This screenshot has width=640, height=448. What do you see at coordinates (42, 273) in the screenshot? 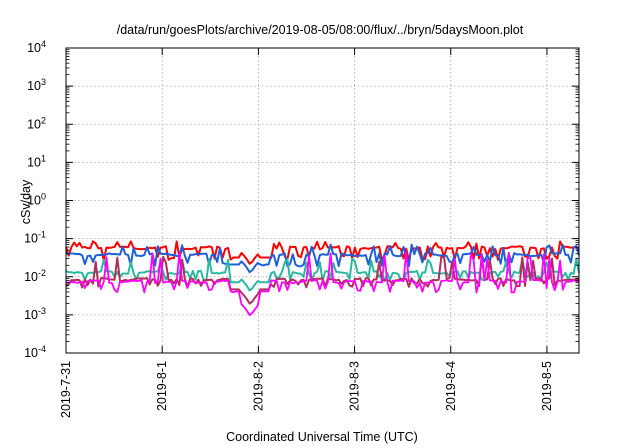
I see `y-tick-exponent: -2` at bounding box center [42, 273].